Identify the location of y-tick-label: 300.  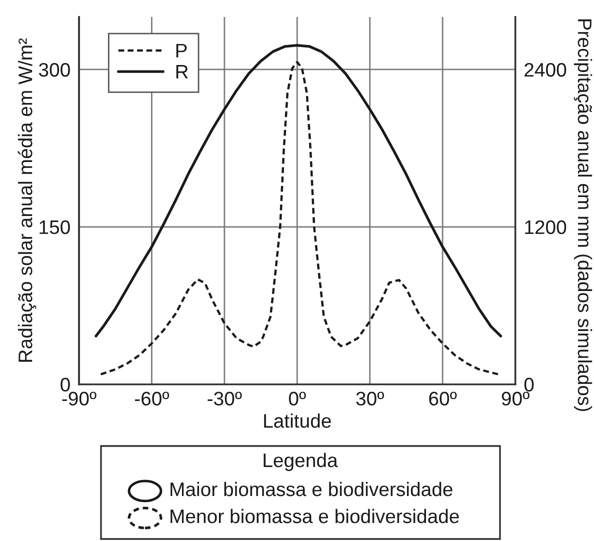
(54, 69).